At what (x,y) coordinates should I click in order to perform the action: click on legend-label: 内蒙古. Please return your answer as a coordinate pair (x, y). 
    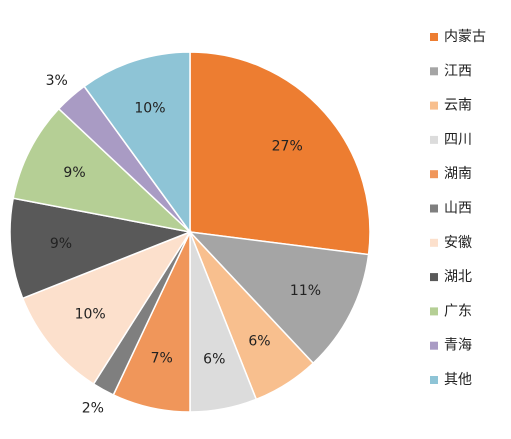
    Looking at the image, I should click on (465, 37).